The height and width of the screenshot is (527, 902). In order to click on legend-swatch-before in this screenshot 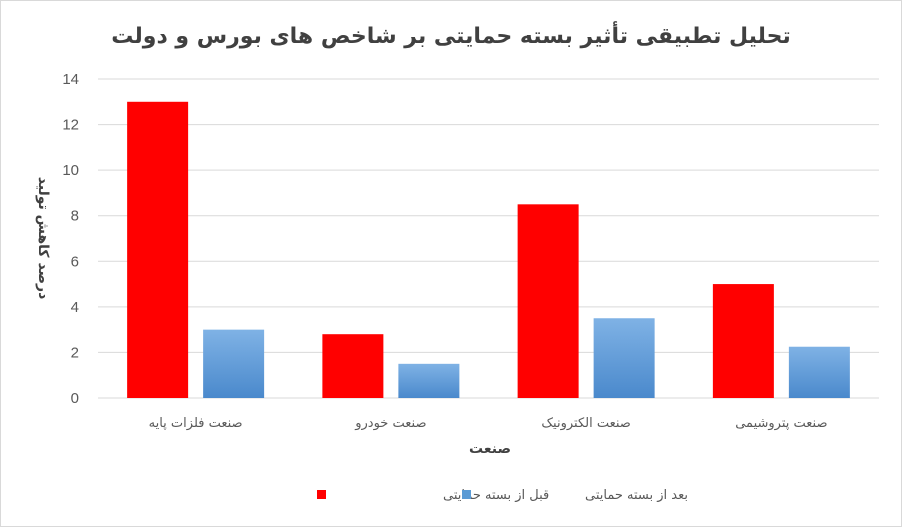, I will do `click(321, 494)`.